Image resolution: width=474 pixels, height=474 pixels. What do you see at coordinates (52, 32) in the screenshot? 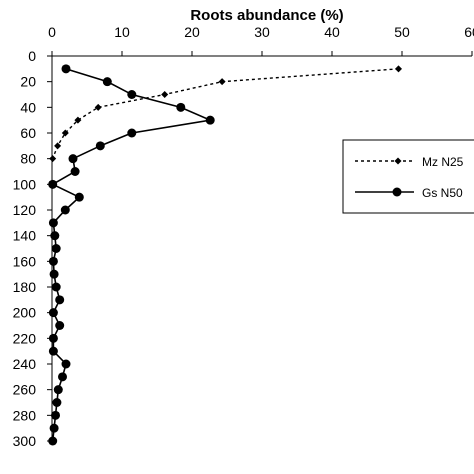
I see `x-tick-label: 0` at bounding box center [52, 32].